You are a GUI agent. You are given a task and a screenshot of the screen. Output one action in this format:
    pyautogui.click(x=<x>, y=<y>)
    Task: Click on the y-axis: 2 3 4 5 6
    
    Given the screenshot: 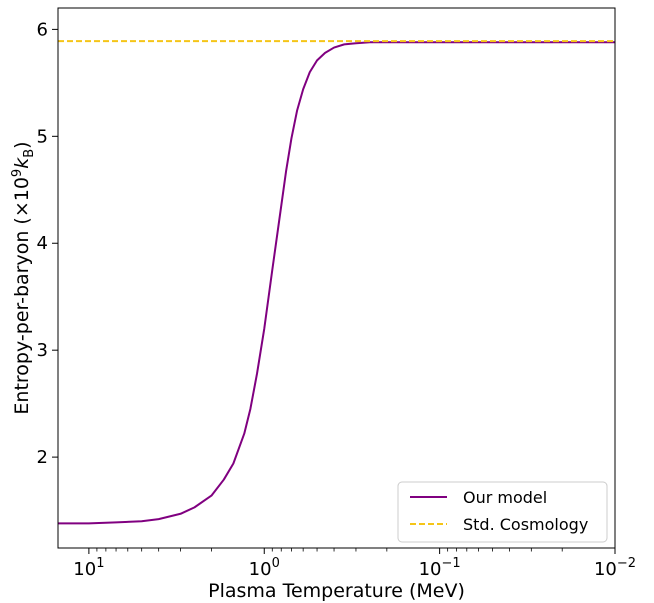 What is the action you would take?
    pyautogui.click(x=47, y=243)
    